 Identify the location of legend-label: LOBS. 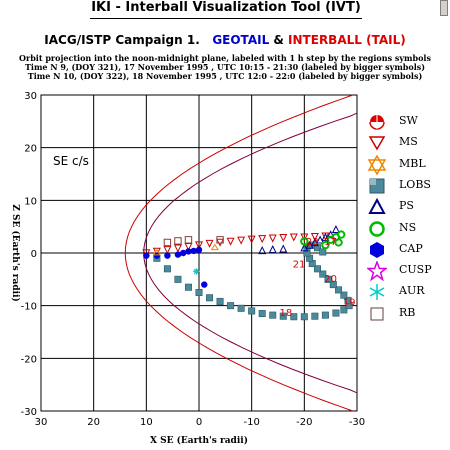
(415, 184).